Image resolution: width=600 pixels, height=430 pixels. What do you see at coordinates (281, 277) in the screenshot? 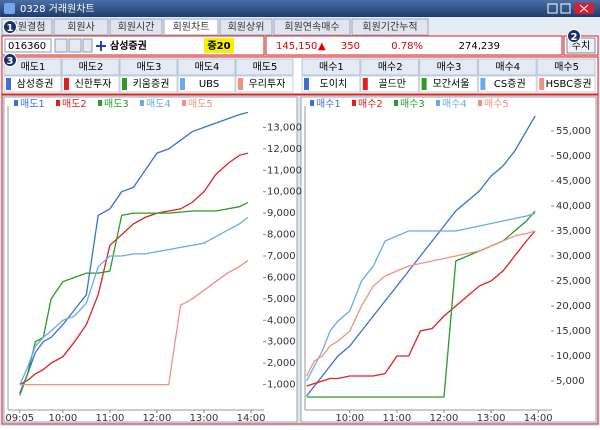
I see `y-tick-label: 6,000` at bounding box center [281, 277].